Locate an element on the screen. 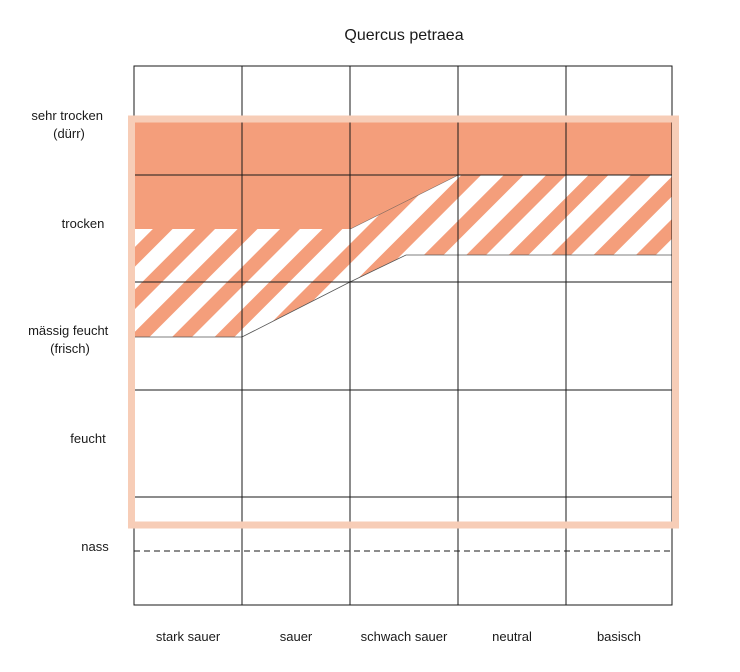 This screenshot has height=672, width=740. row-label-line: sehr trocken is located at coordinates (67, 115).